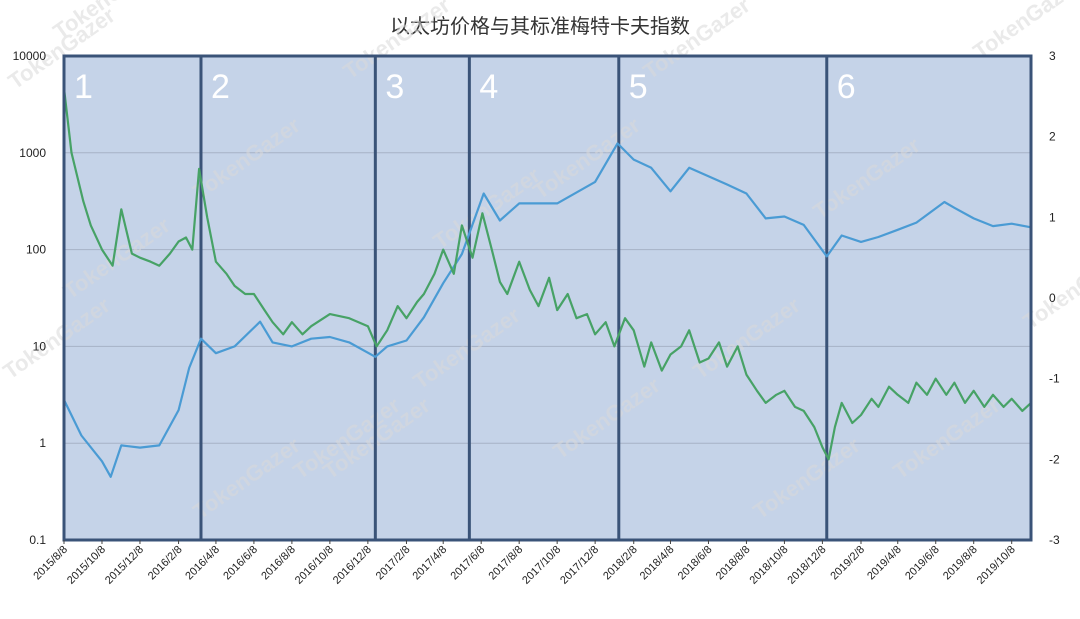 The width and height of the screenshot is (1080, 619). What do you see at coordinates (695, 563) in the screenshot?
I see `x-tick-label: 2018/6/8` at bounding box center [695, 563].